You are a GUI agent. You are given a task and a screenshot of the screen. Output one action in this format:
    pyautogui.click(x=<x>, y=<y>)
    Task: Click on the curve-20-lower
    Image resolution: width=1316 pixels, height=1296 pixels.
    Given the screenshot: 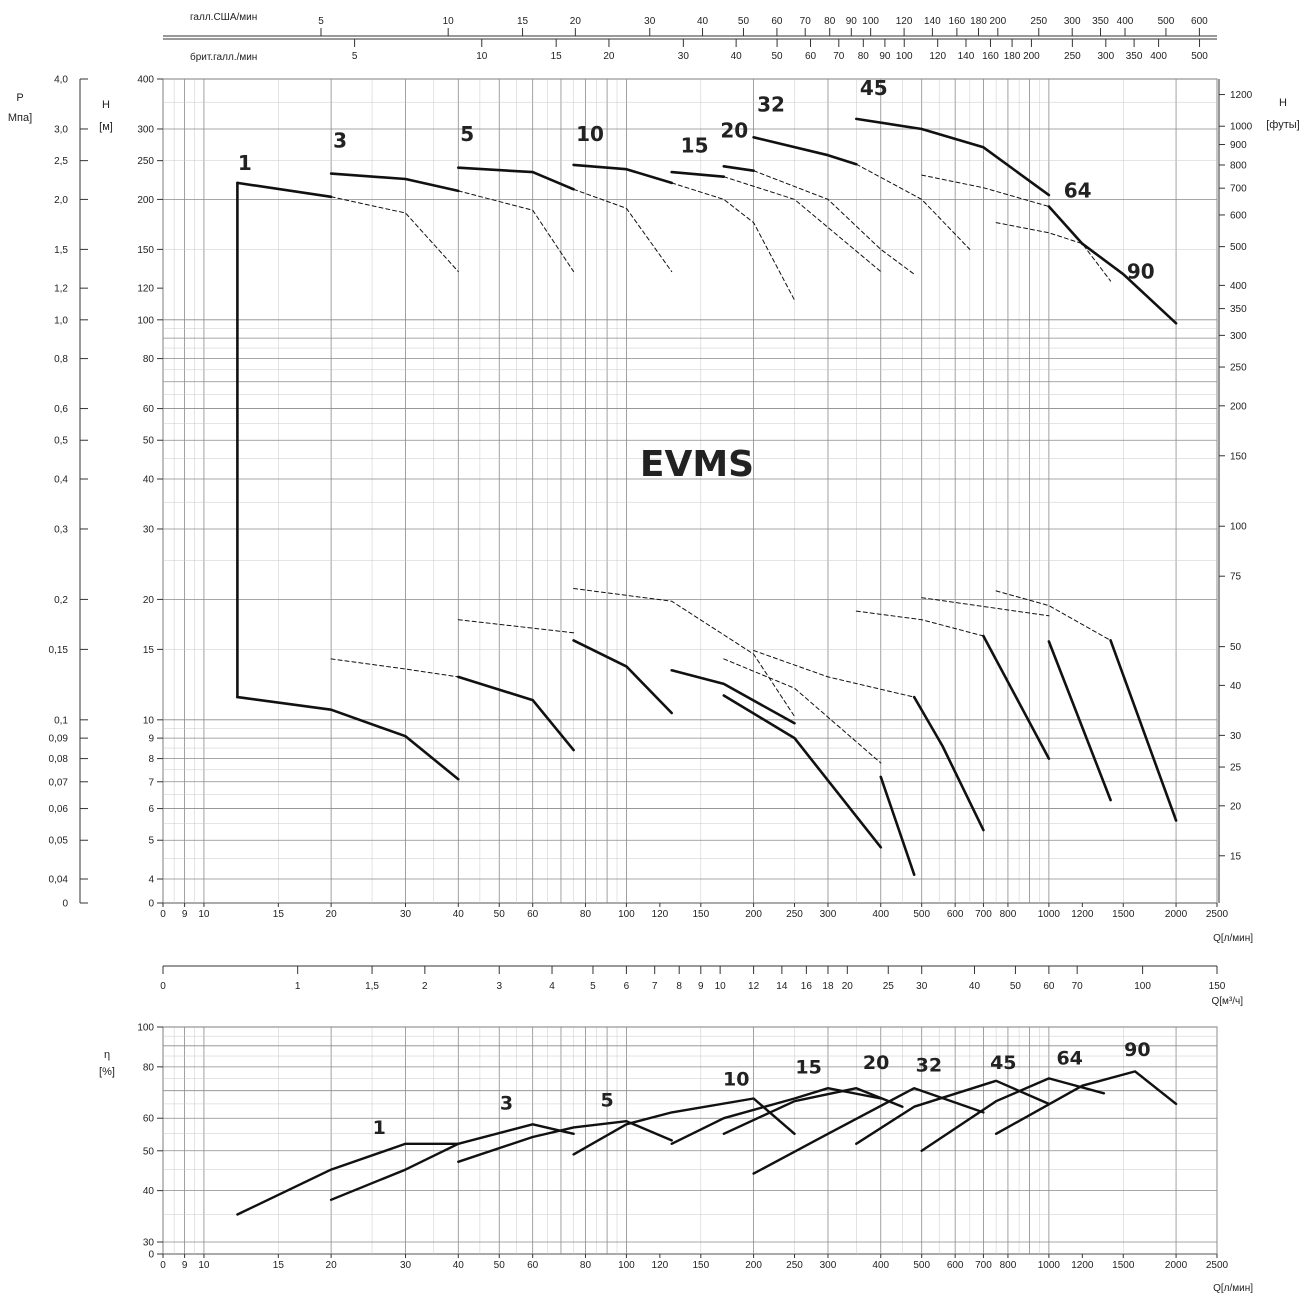 What is the action you would take?
    pyautogui.click(x=897, y=825)
    